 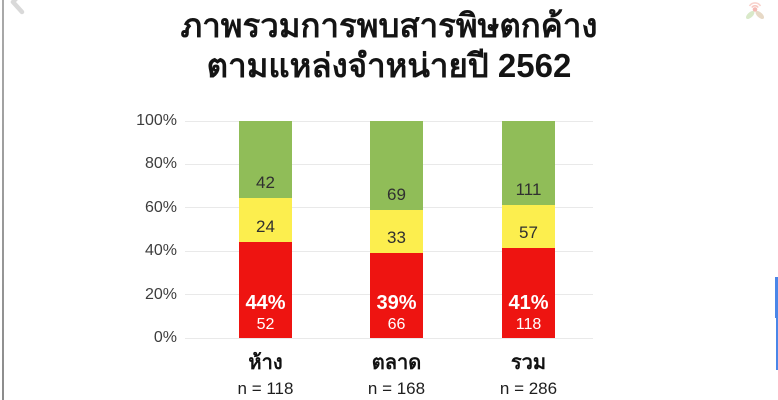 What do you see at coordinates (396, 237) in the screenshot?
I see `bar-value-label: 33` at bounding box center [396, 237].